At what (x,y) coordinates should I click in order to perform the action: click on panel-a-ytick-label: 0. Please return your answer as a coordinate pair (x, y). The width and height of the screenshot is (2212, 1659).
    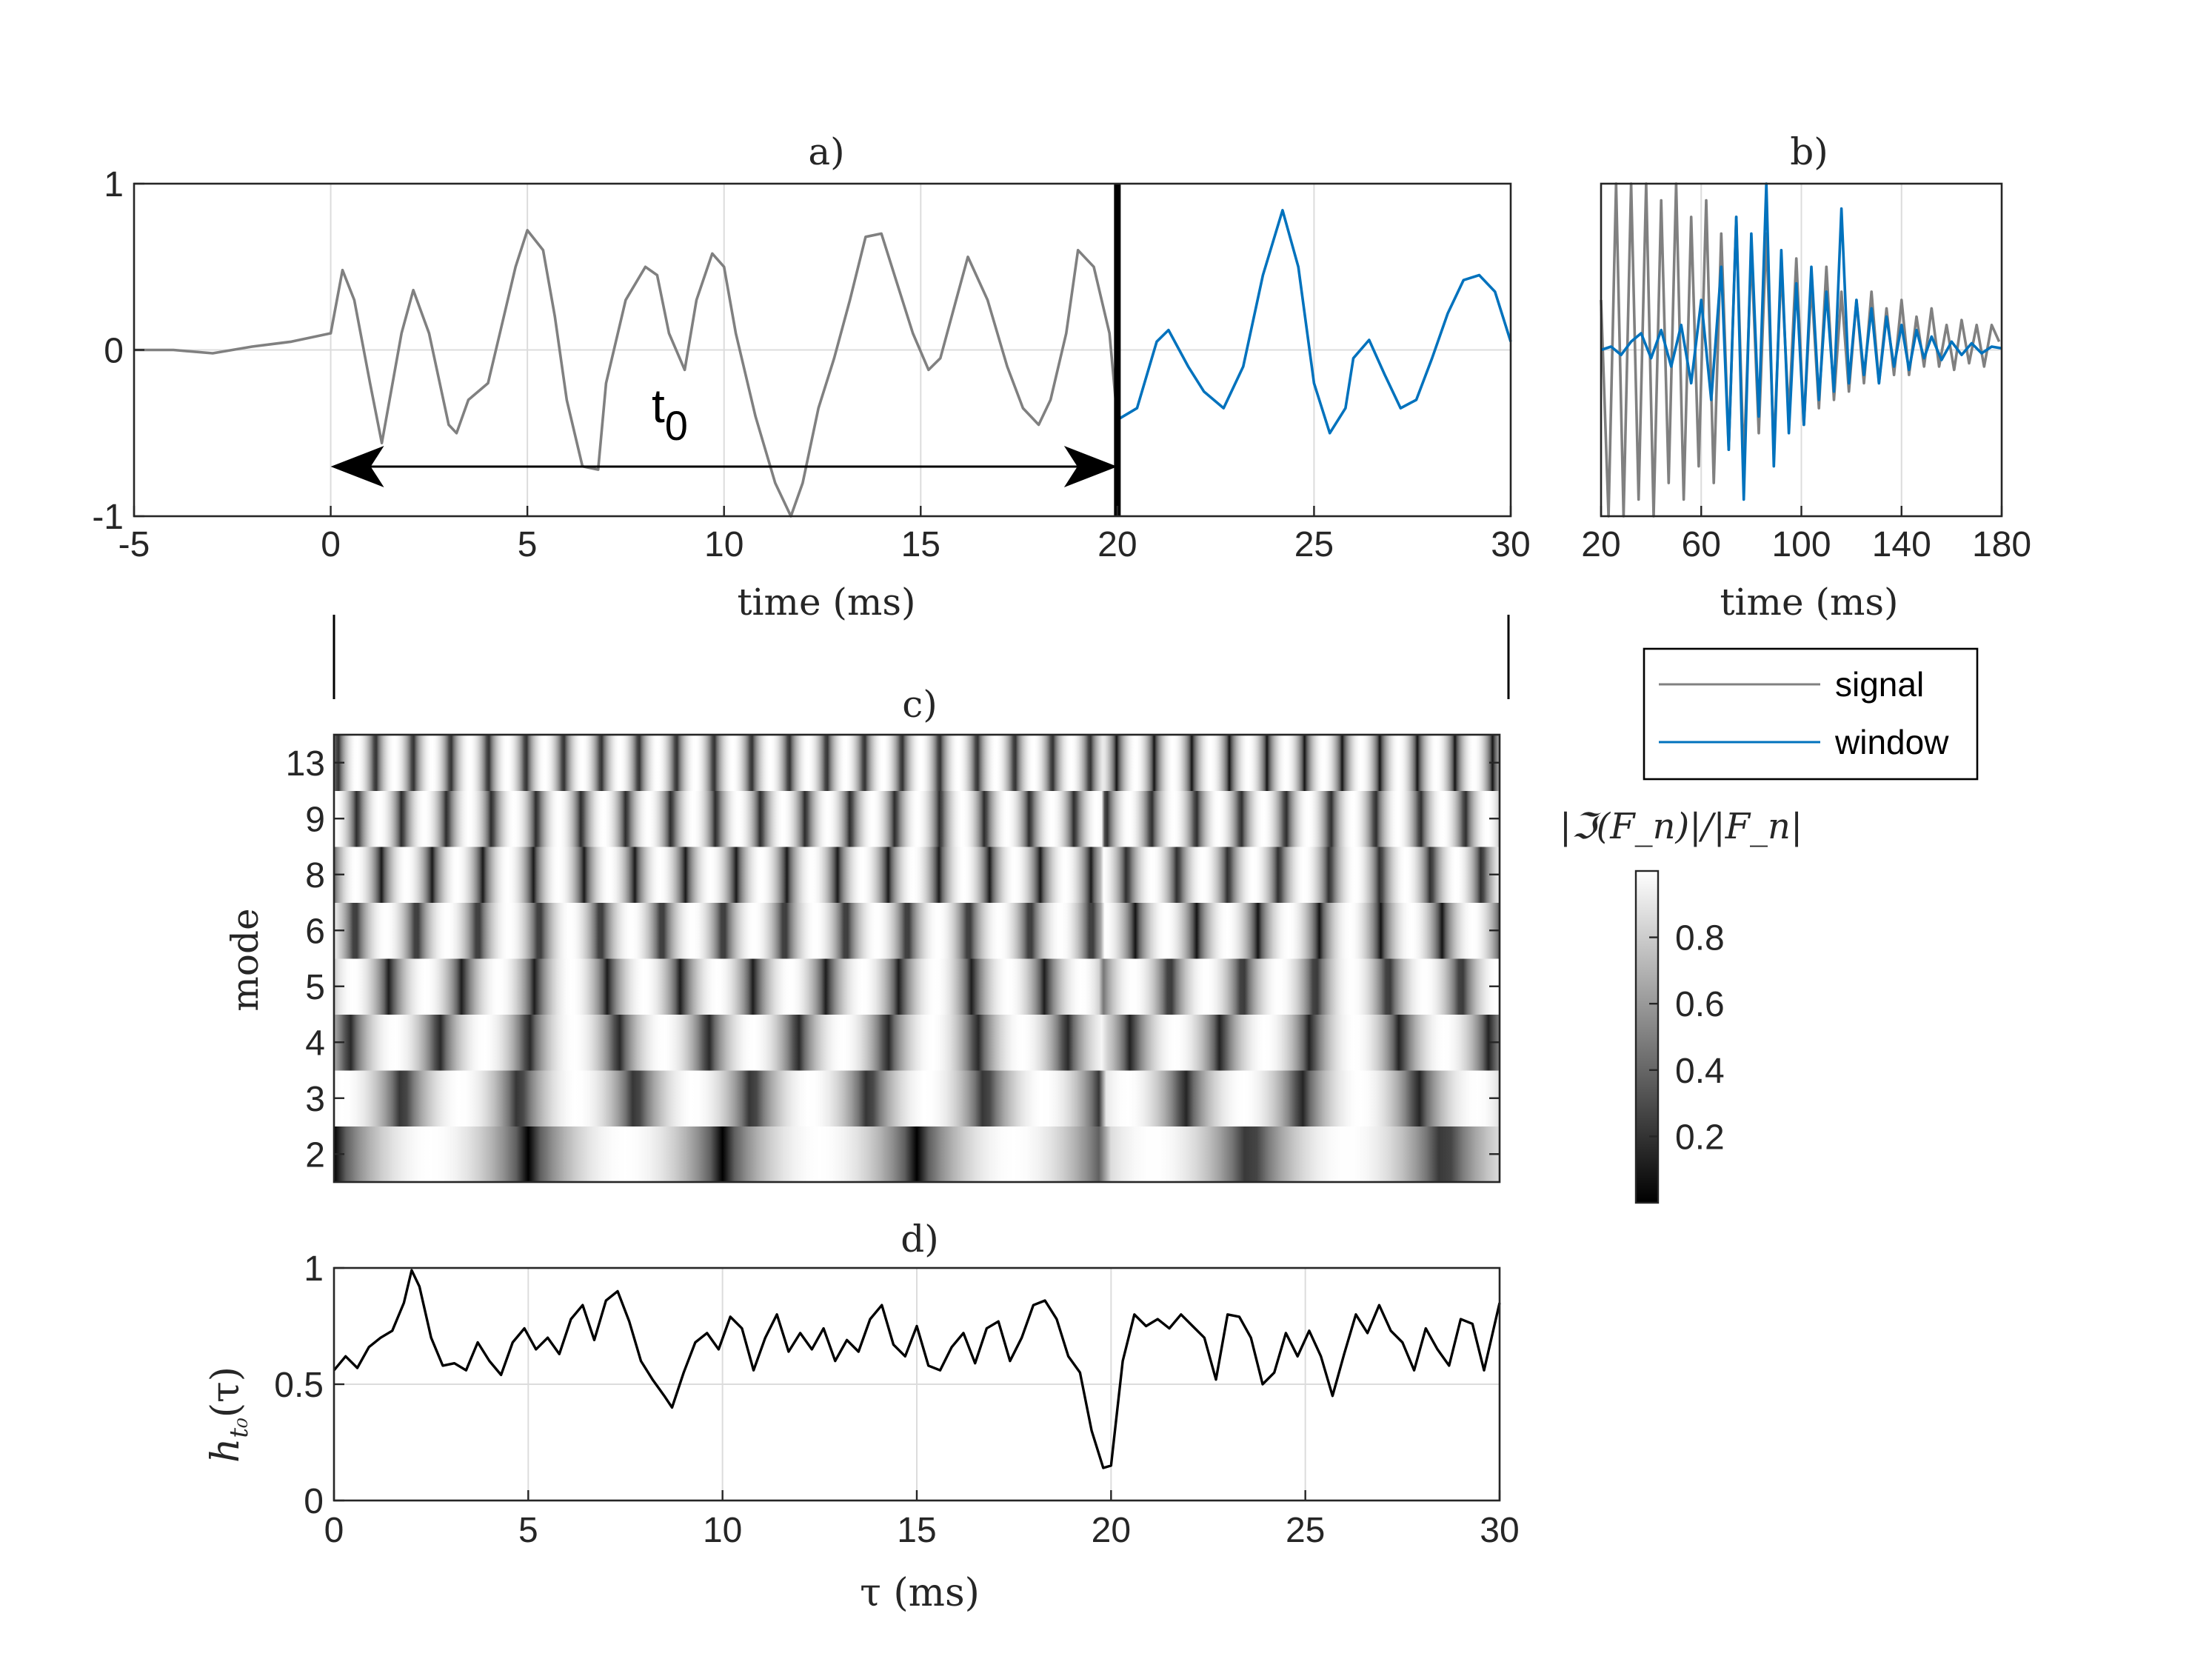
    Looking at the image, I should click on (114, 351).